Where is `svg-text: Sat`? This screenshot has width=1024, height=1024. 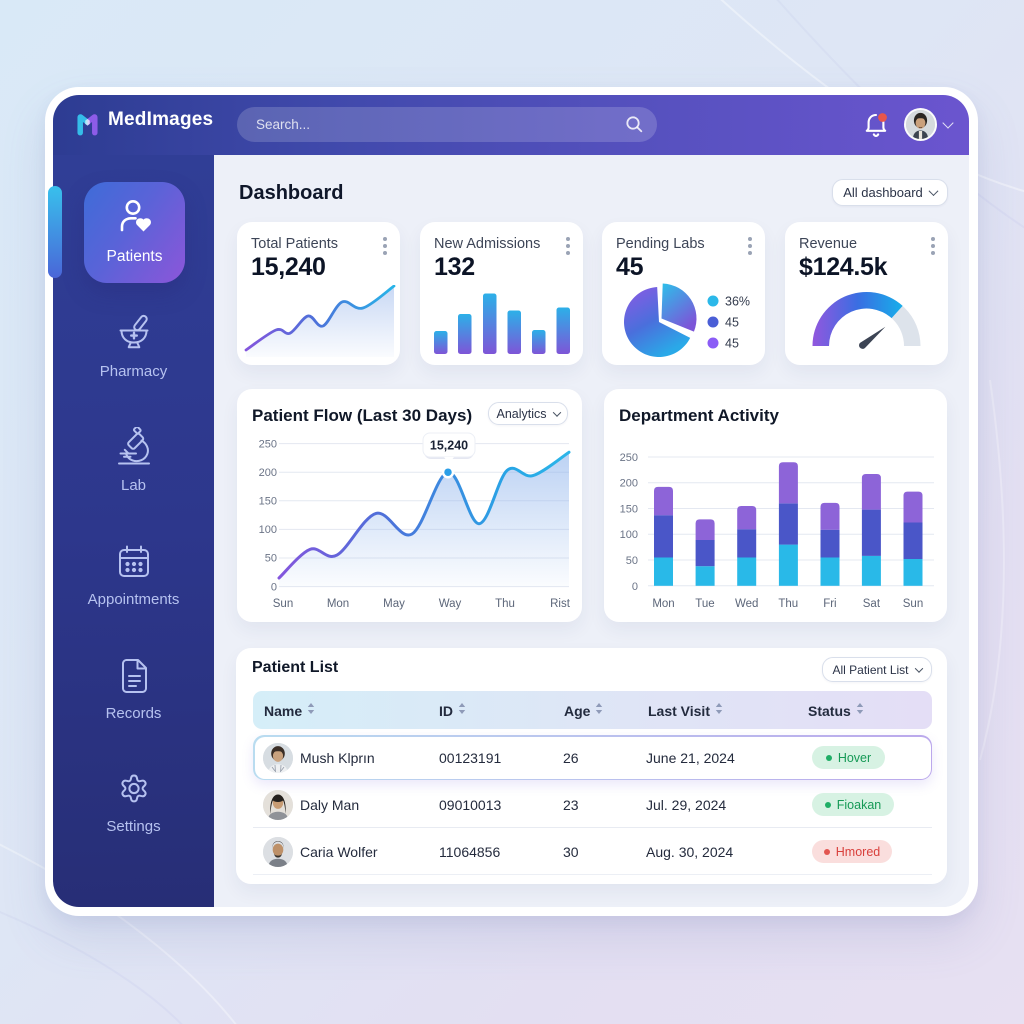
svg-text: Sat is located at coordinates (872, 604).